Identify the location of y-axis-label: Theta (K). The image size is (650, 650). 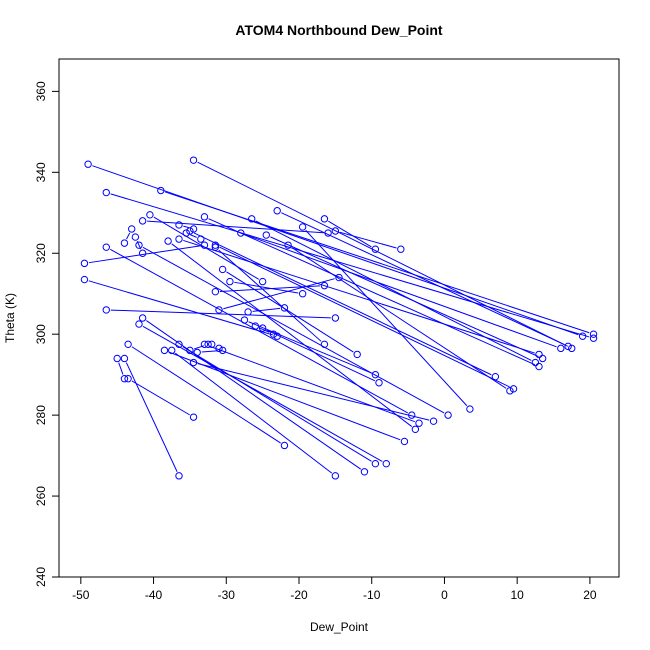
(10, 318).